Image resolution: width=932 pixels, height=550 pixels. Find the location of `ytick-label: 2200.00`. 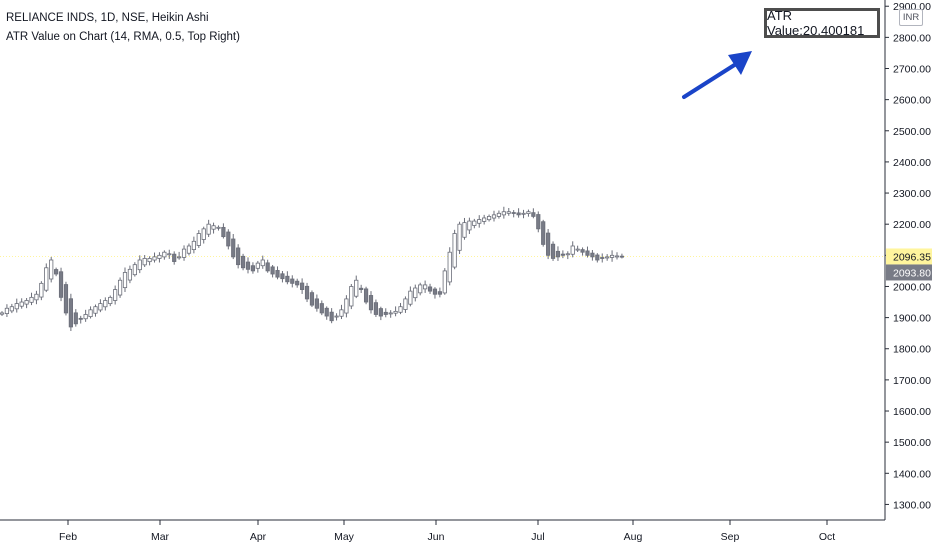

ytick-label: 2200.00 is located at coordinates (912, 225).